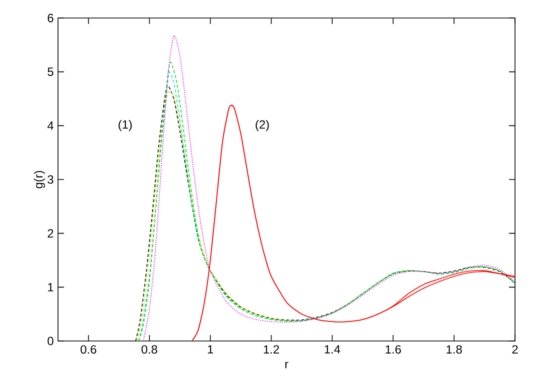  Describe the element at coordinates (51, 18) in the screenshot. I see `y-tick-label: 6` at that location.